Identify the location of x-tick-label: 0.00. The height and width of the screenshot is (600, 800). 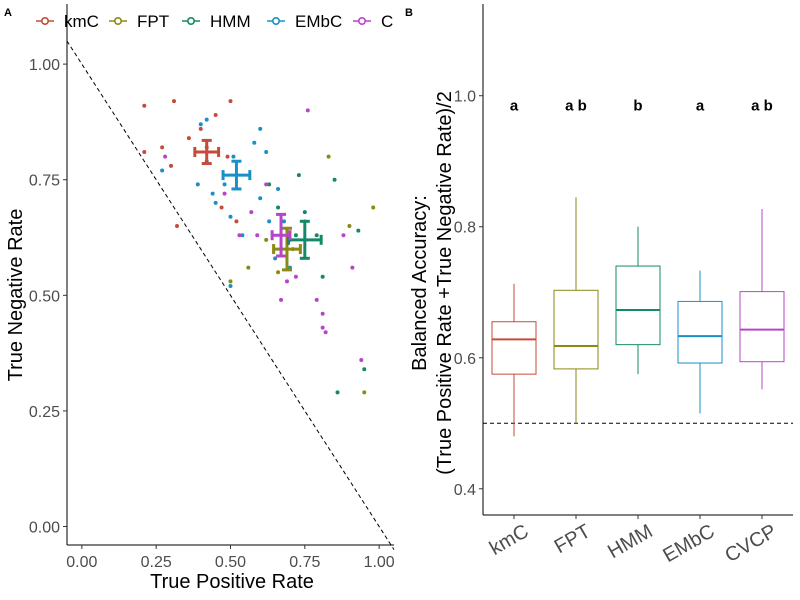
(81, 562).